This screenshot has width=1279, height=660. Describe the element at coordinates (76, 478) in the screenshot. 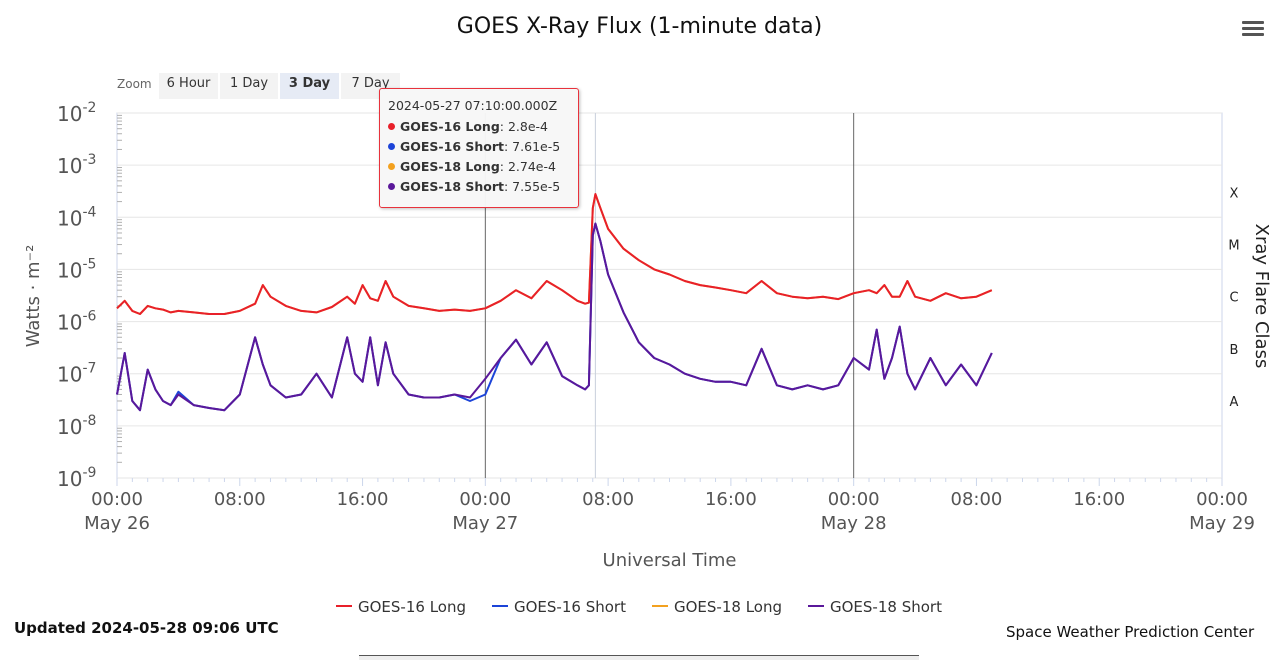

I see `y-tick-label: 10⁻⁹` at that location.